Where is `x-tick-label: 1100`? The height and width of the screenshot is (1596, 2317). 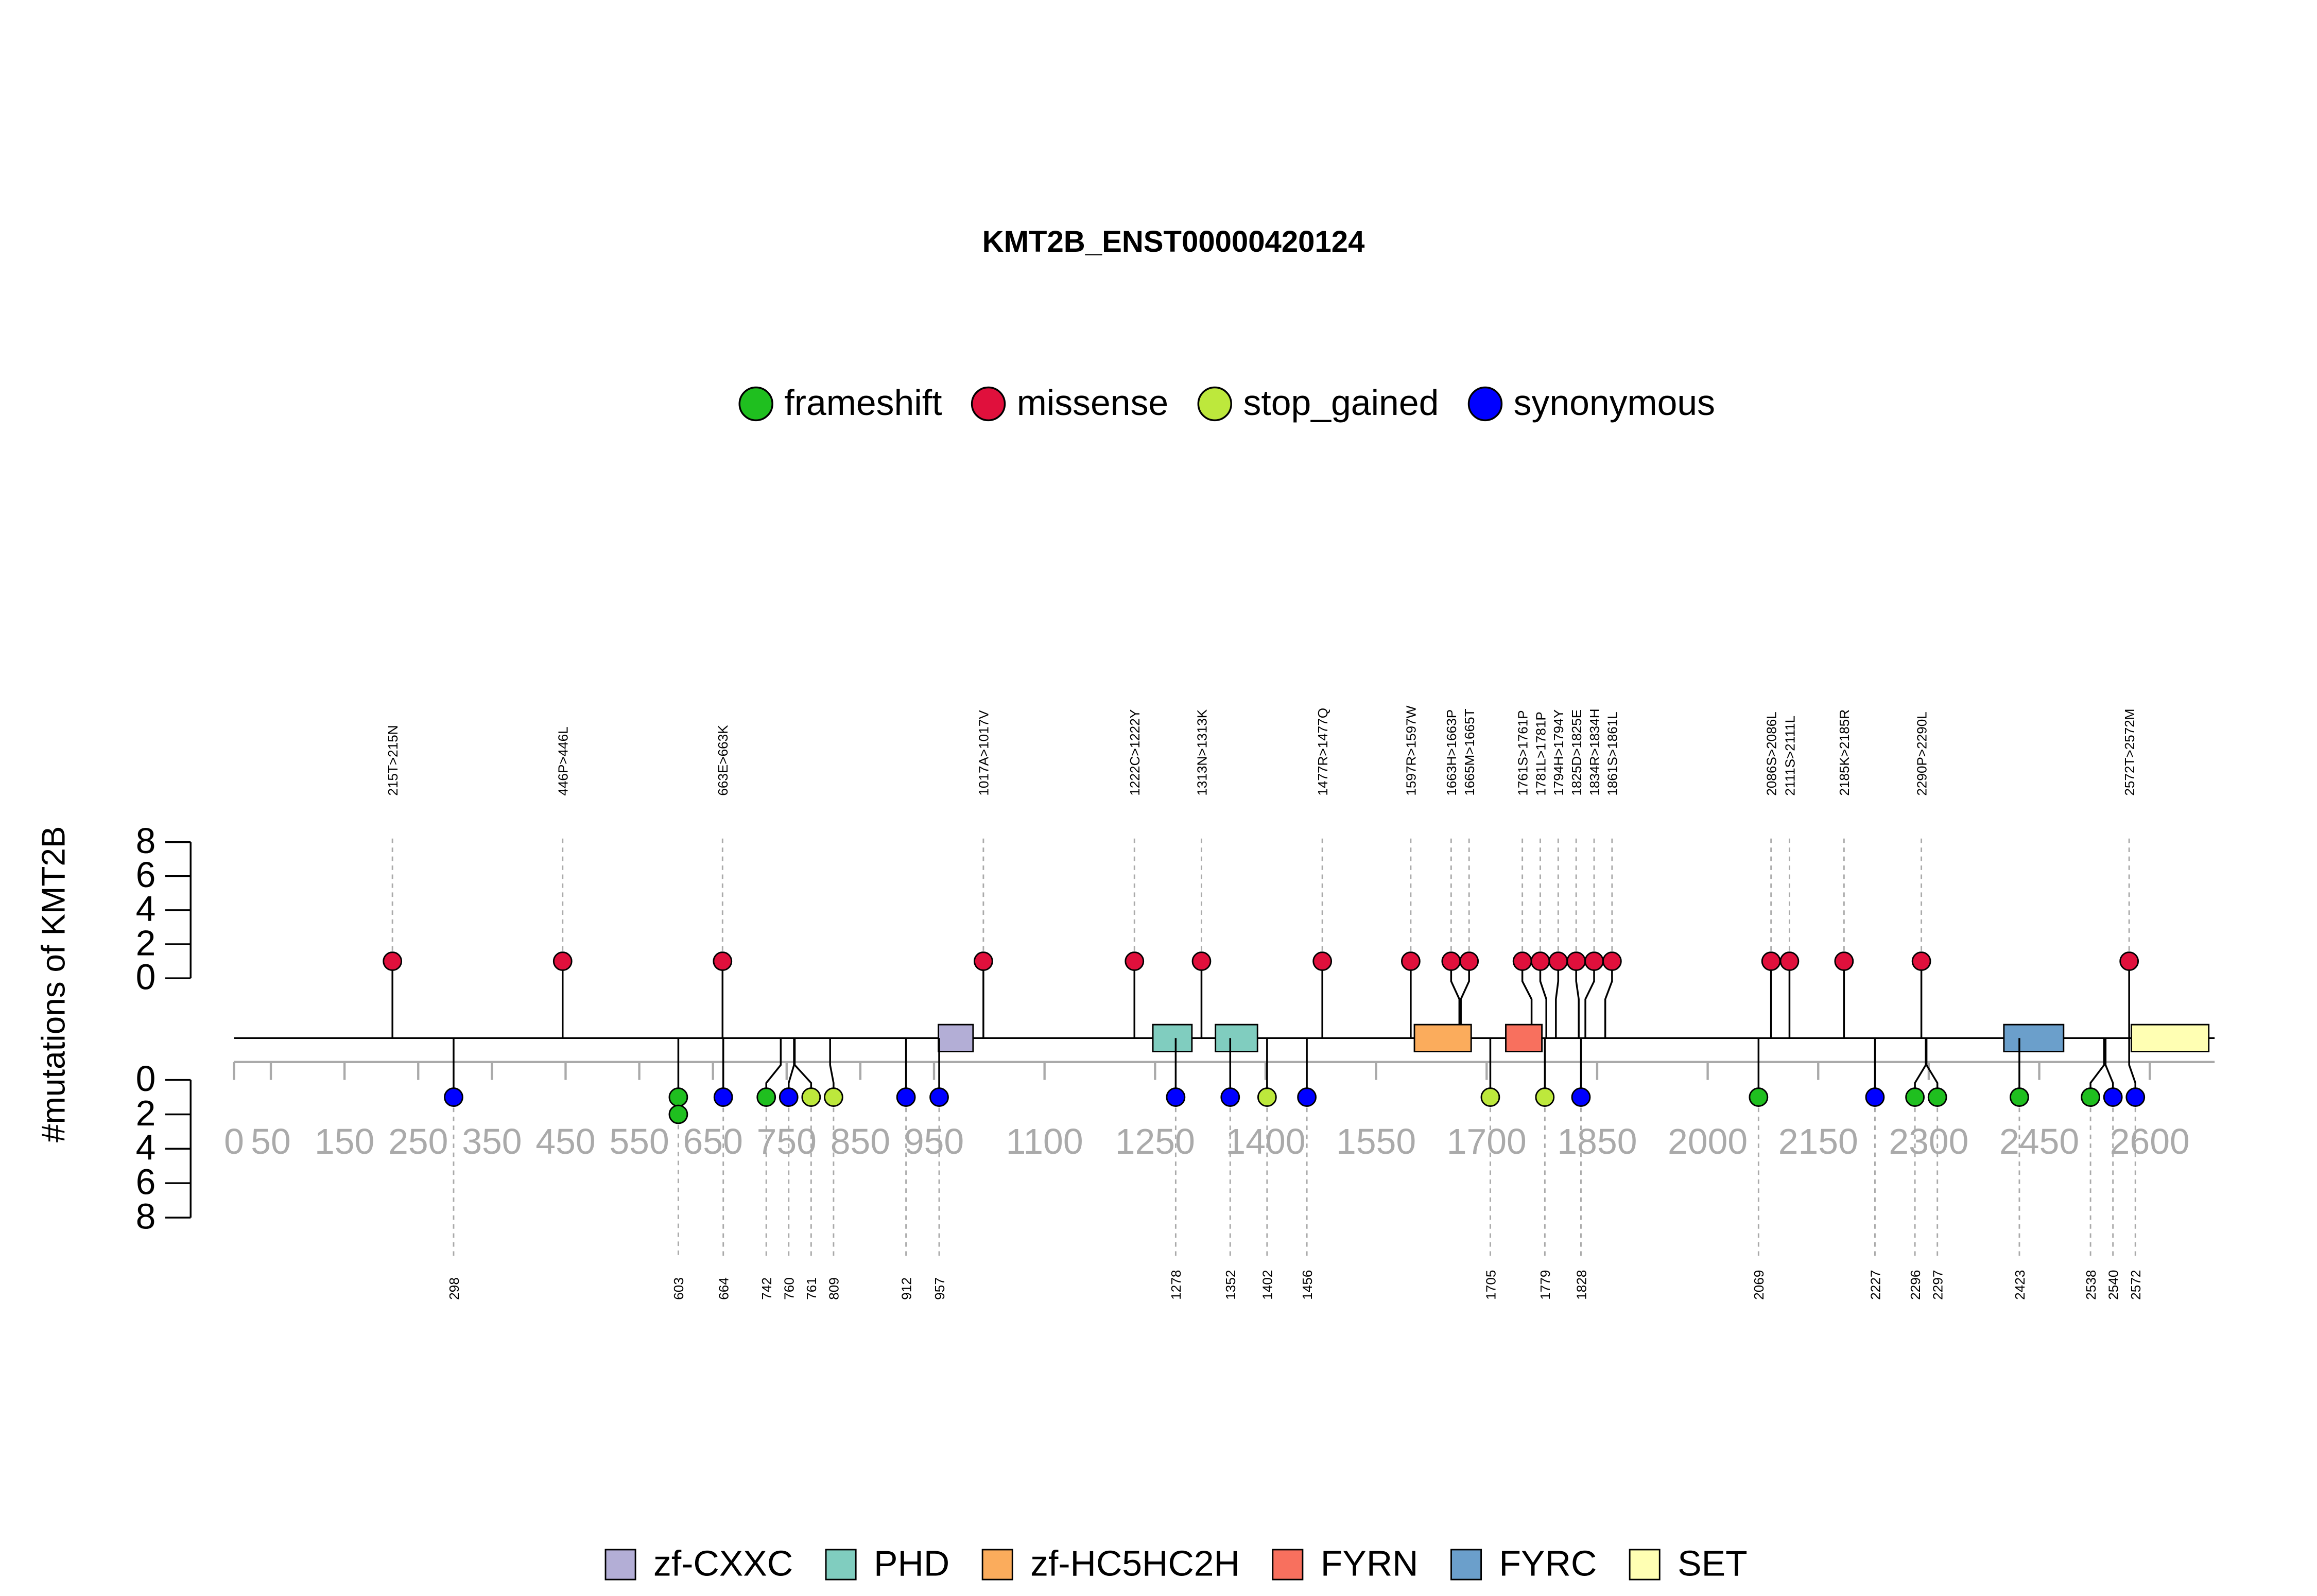
x-tick-label: 1100 is located at coordinates (1044, 1141).